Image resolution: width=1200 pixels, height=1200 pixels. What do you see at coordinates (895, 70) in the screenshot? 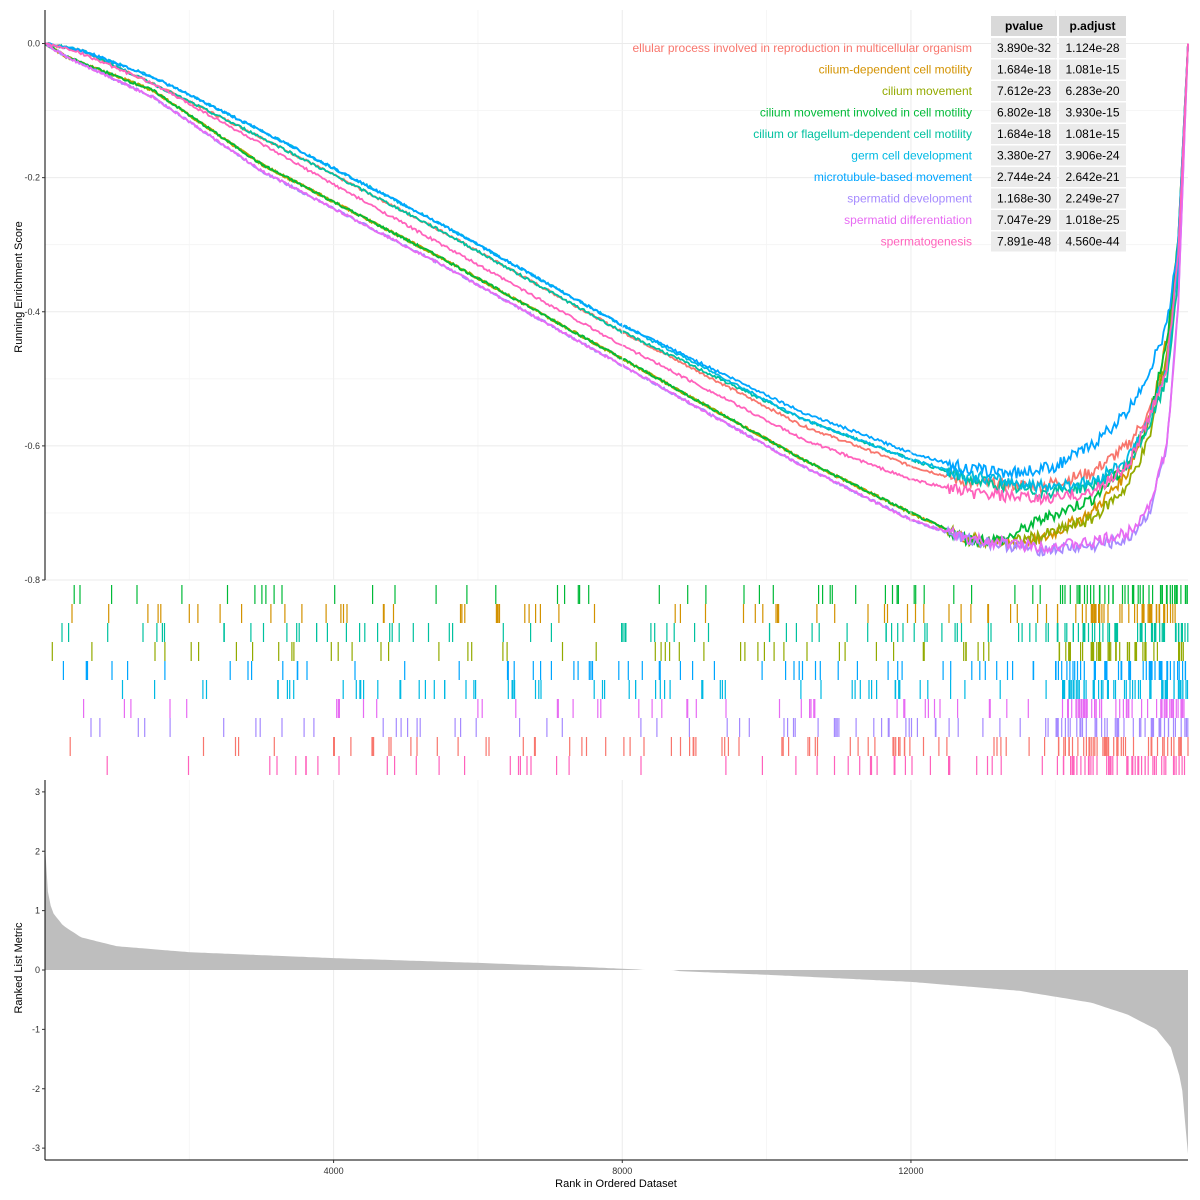
I see `legend-label-1: cilium-dependent cell motility` at bounding box center [895, 70].